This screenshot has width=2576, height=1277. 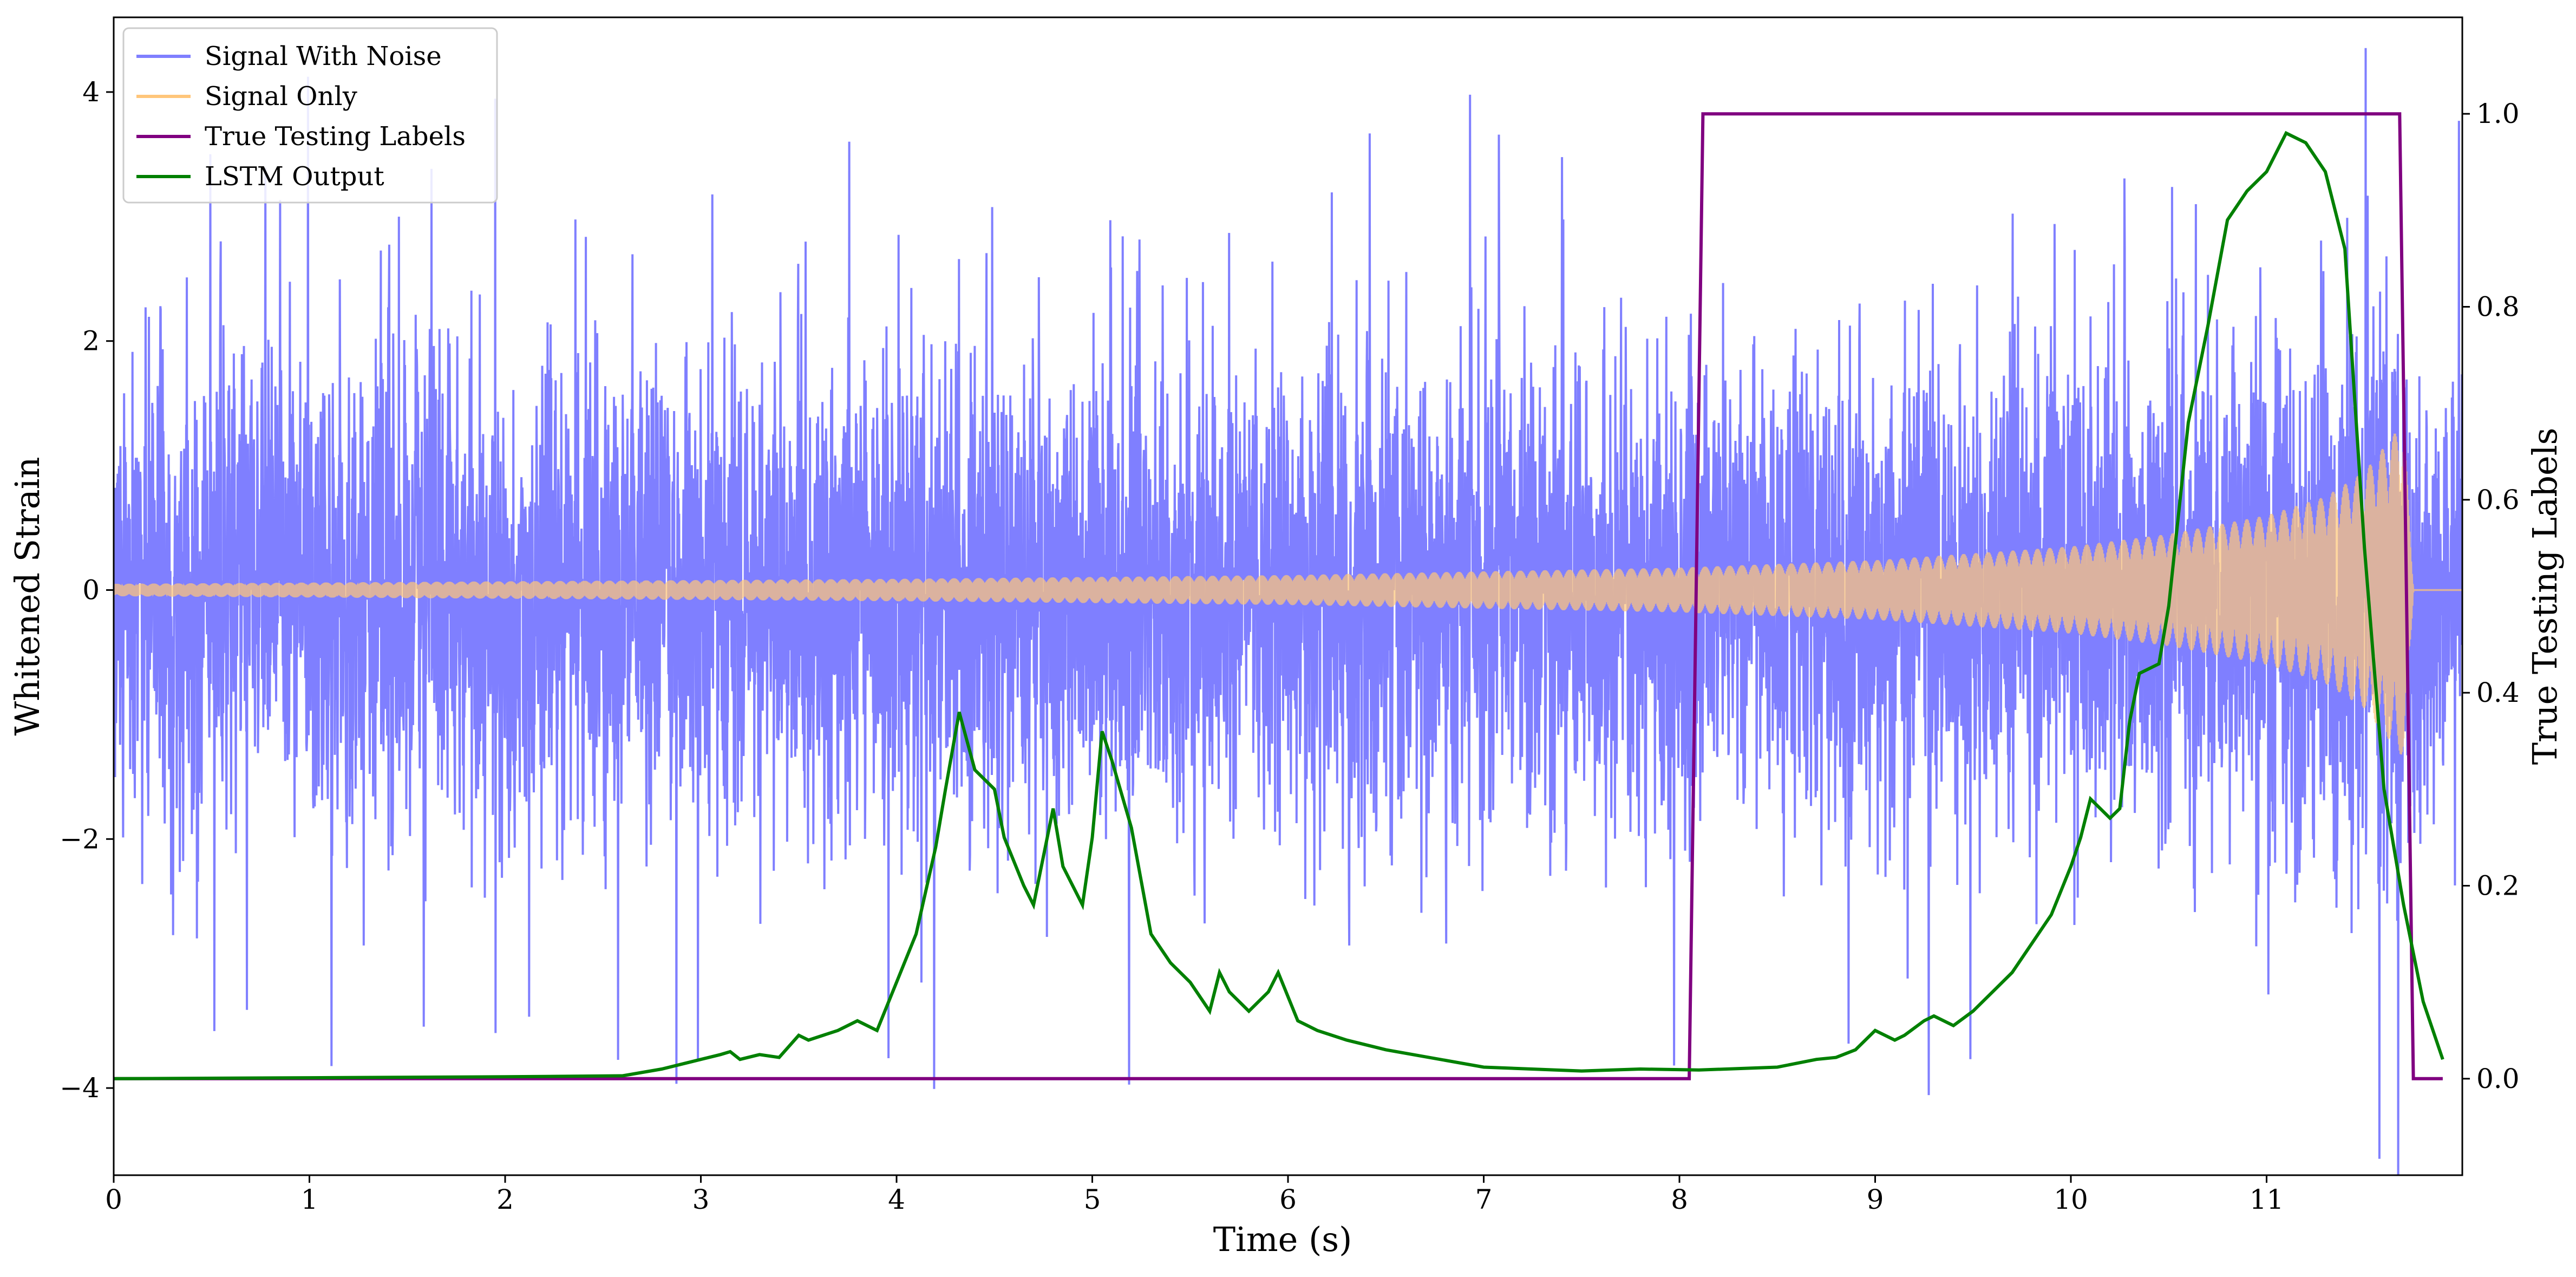 What do you see at coordinates (2498, 1078) in the screenshot?
I see `y-tick-label-right: 0.0` at bounding box center [2498, 1078].